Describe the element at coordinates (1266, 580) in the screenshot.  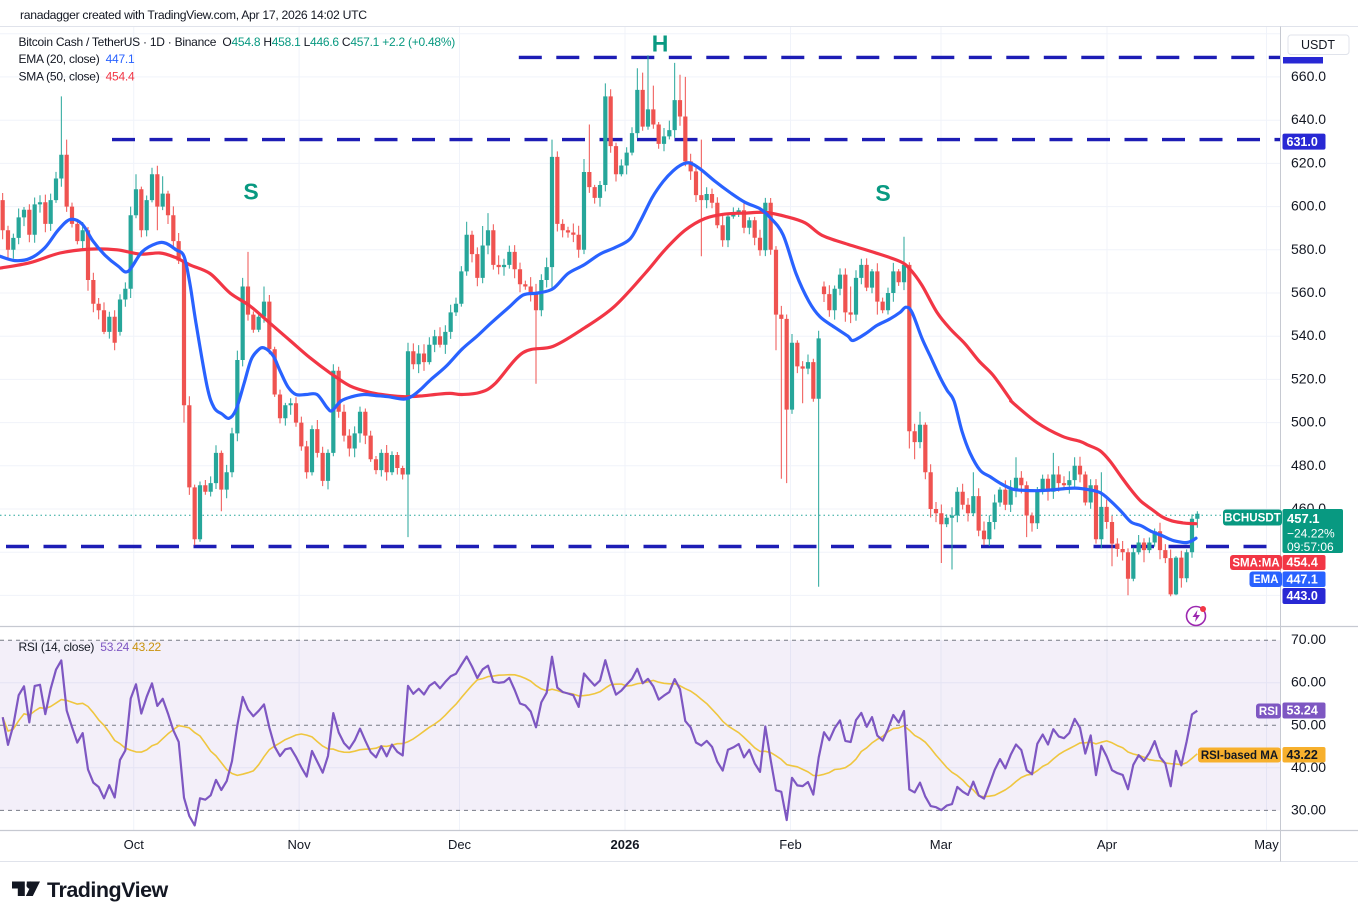
I see `svg-text: EMA` at that location.